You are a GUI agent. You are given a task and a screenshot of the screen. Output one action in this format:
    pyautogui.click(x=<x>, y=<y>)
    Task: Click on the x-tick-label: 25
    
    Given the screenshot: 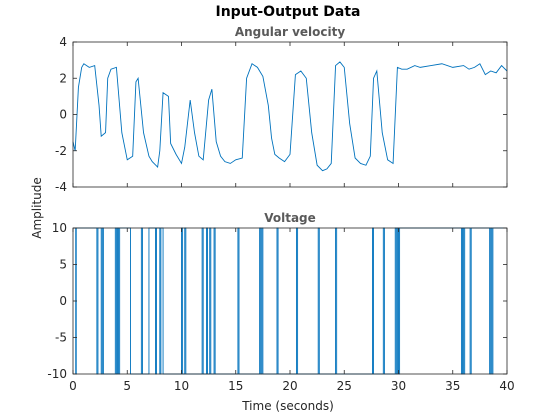 What is the action you would take?
    pyautogui.click(x=344, y=386)
    